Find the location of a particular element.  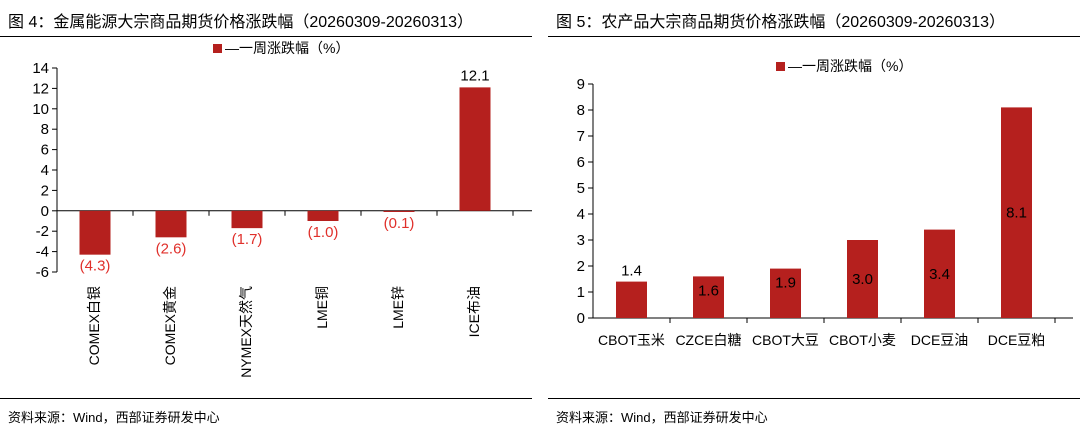

data-label: 8.1 is located at coordinates (1016, 213).